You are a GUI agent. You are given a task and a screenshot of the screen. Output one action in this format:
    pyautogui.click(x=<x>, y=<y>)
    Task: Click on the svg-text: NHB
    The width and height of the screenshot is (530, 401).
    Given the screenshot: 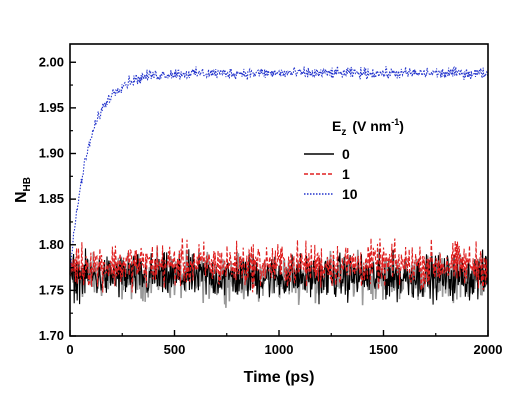 What is the action you would take?
    pyautogui.click(x=23, y=190)
    